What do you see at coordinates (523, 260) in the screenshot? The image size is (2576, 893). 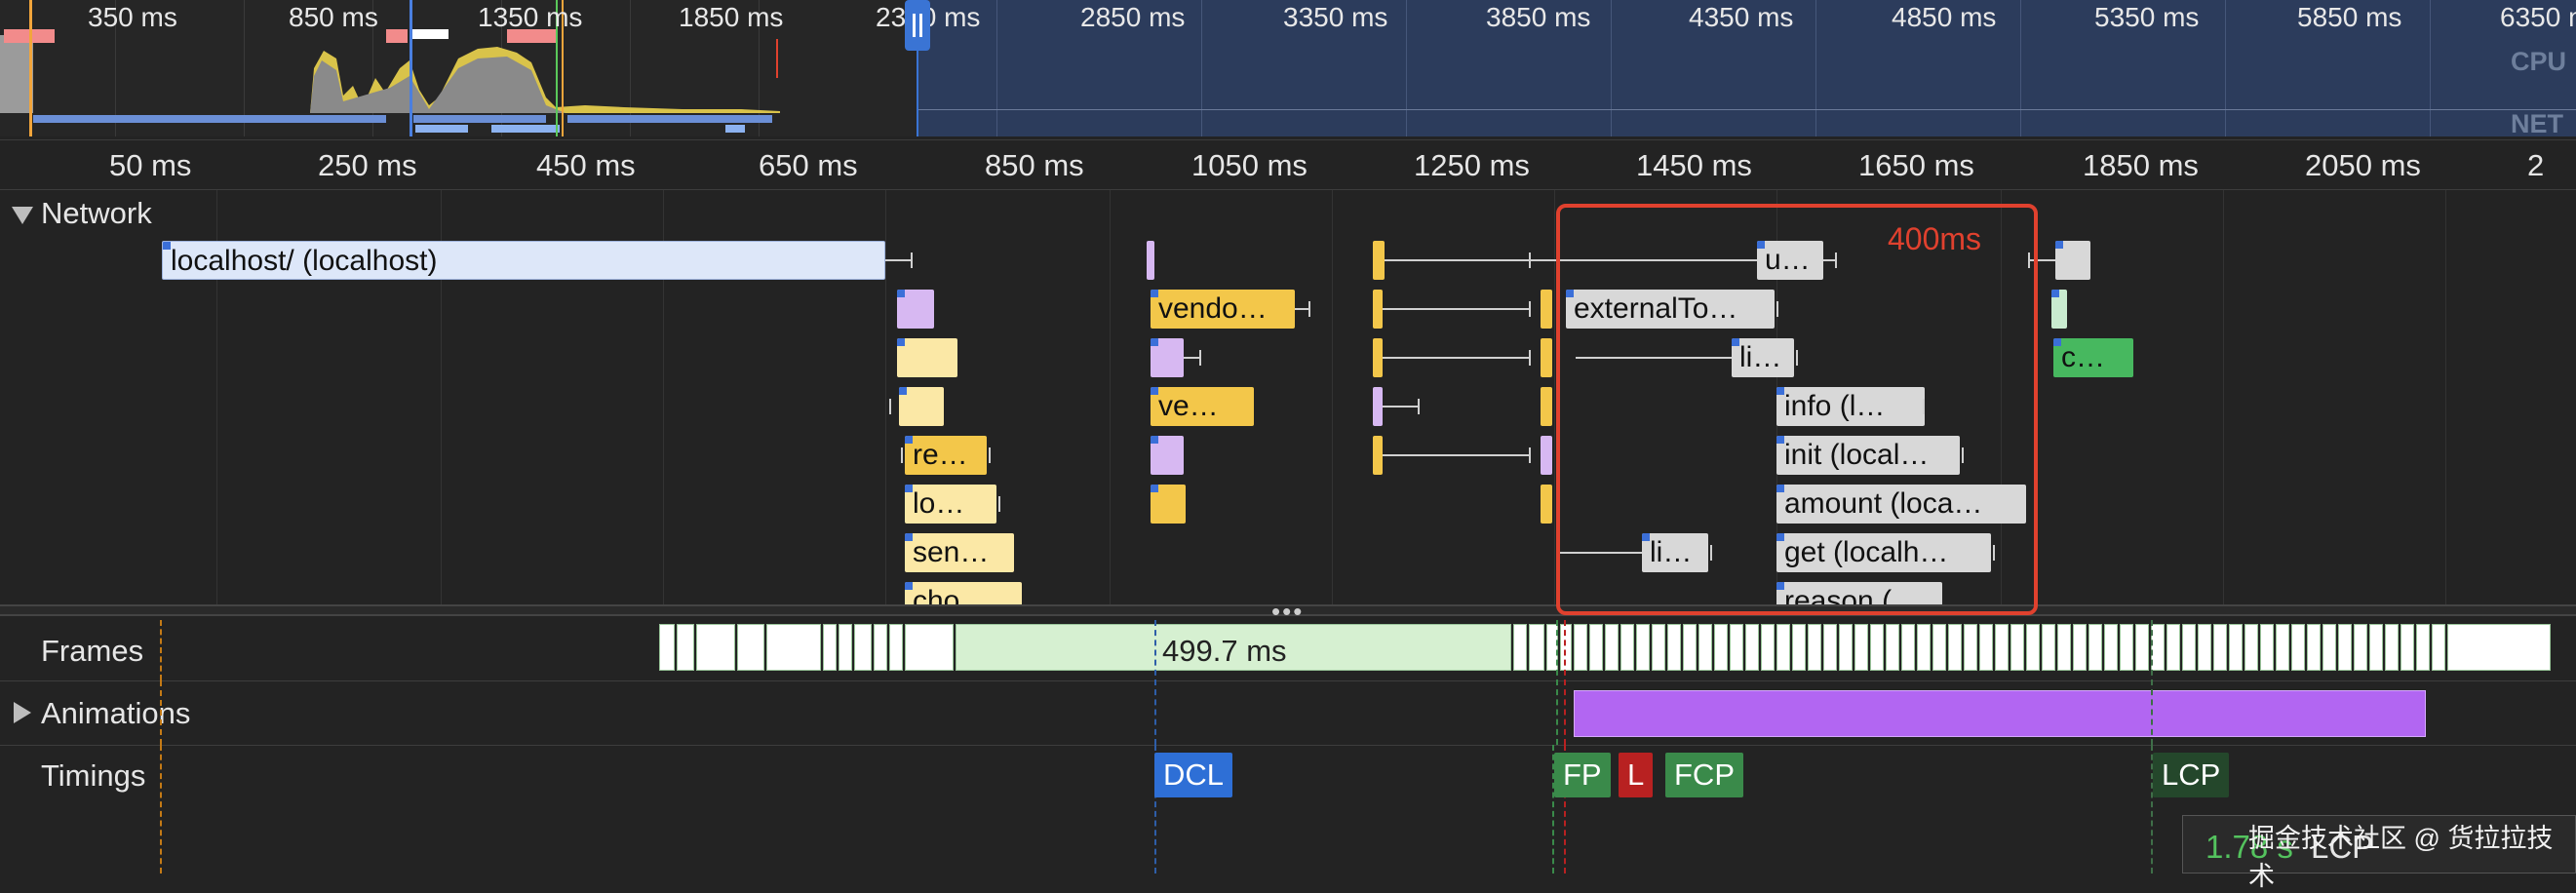 I see `request-localhost: localhost/ (localhost)` at bounding box center [523, 260].